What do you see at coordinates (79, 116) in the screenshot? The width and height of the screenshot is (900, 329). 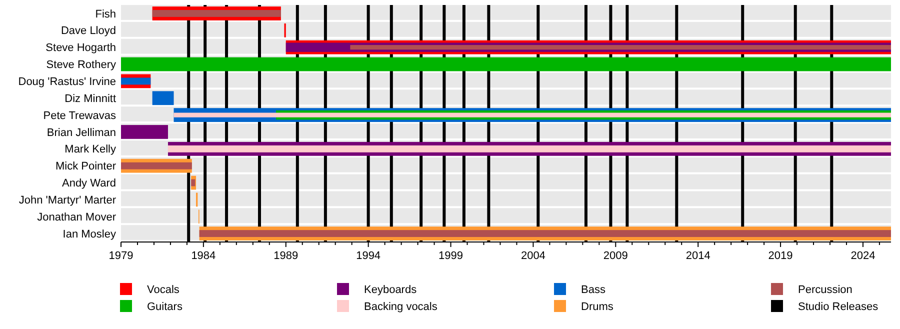 I see `y-tick-label: Pete Trewavas` at bounding box center [79, 116].